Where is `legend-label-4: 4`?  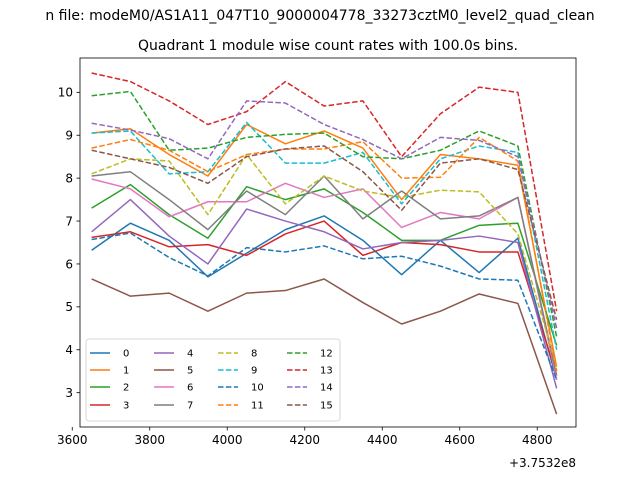
legend-label-4: 4 is located at coordinates (190, 354).